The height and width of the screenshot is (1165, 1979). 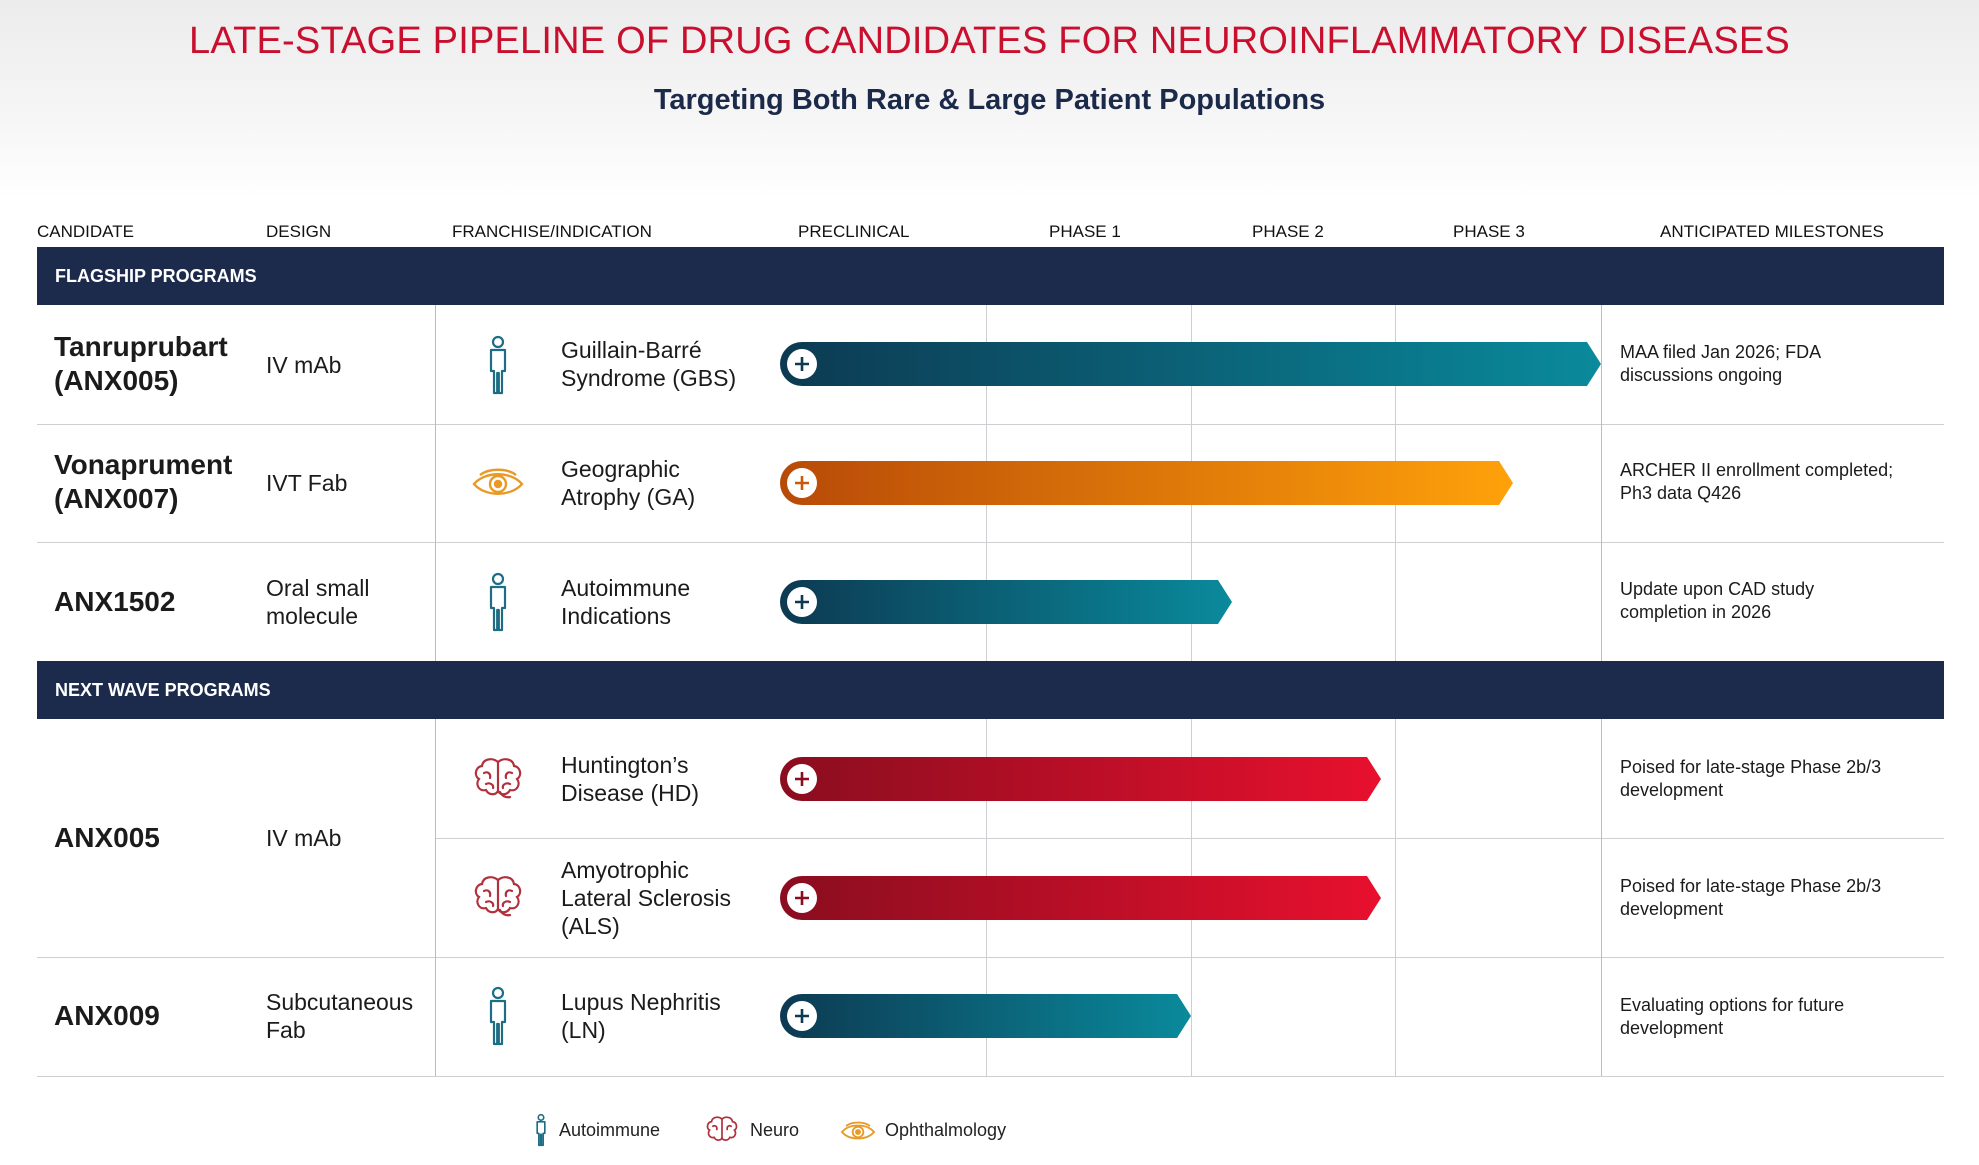 What do you see at coordinates (107, 1015) in the screenshot?
I see `candidate-name: ANX009` at bounding box center [107, 1015].